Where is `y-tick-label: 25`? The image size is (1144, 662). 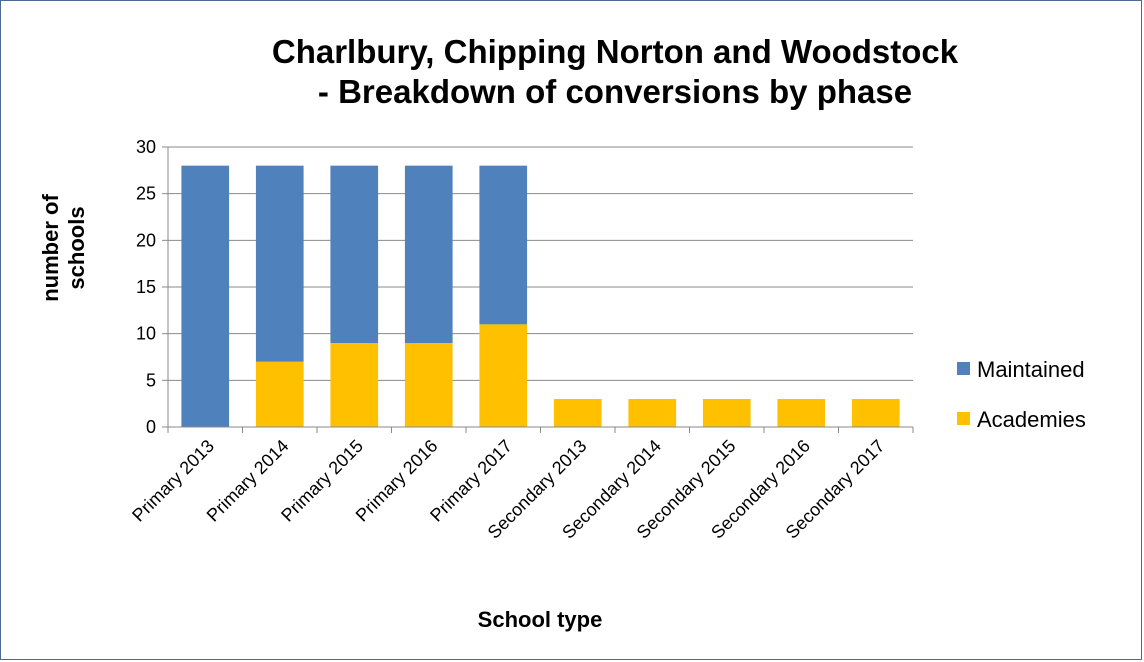
y-tick-label: 25 is located at coordinates (146, 194).